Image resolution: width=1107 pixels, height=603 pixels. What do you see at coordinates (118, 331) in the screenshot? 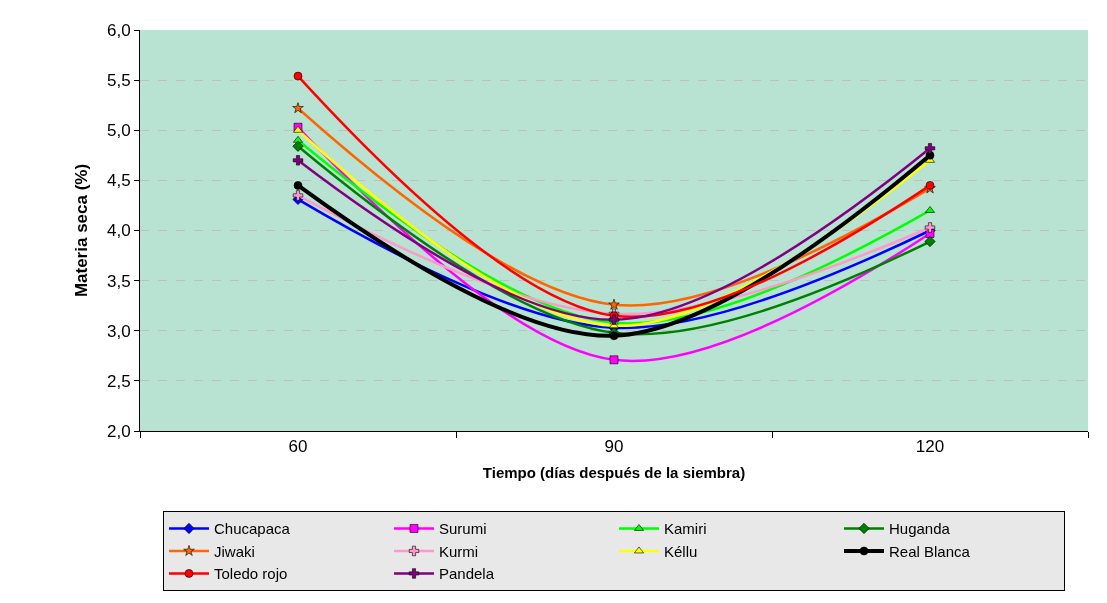
I see `y-tick-label: 3,0` at bounding box center [118, 331].